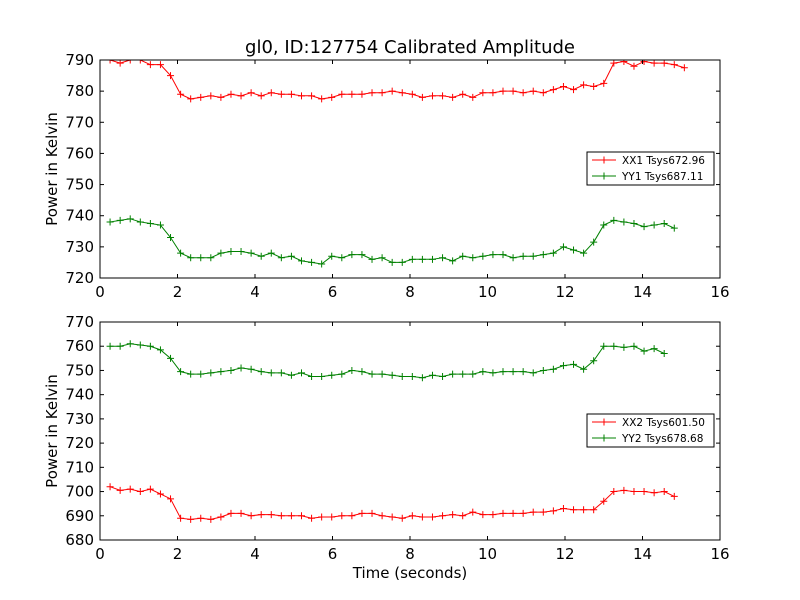 The height and width of the screenshot is (600, 800). Describe the element at coordinates (100, 554) in the screenshot. I see `x-tick-label: 0` at that location.